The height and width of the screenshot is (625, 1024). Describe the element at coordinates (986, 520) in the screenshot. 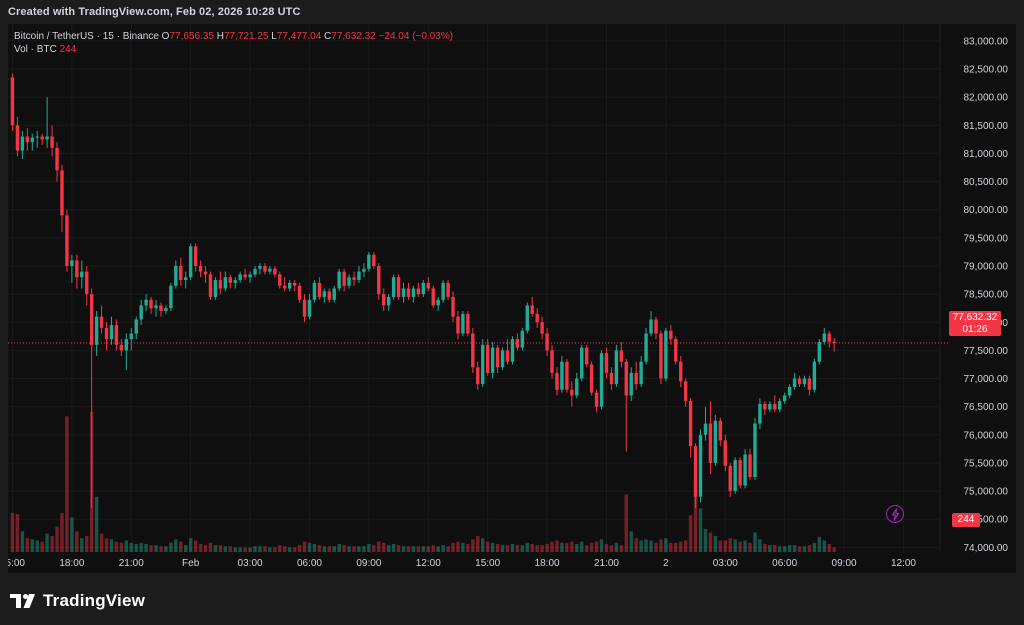

I see `y-tick-label: 74,500.00` at that location.